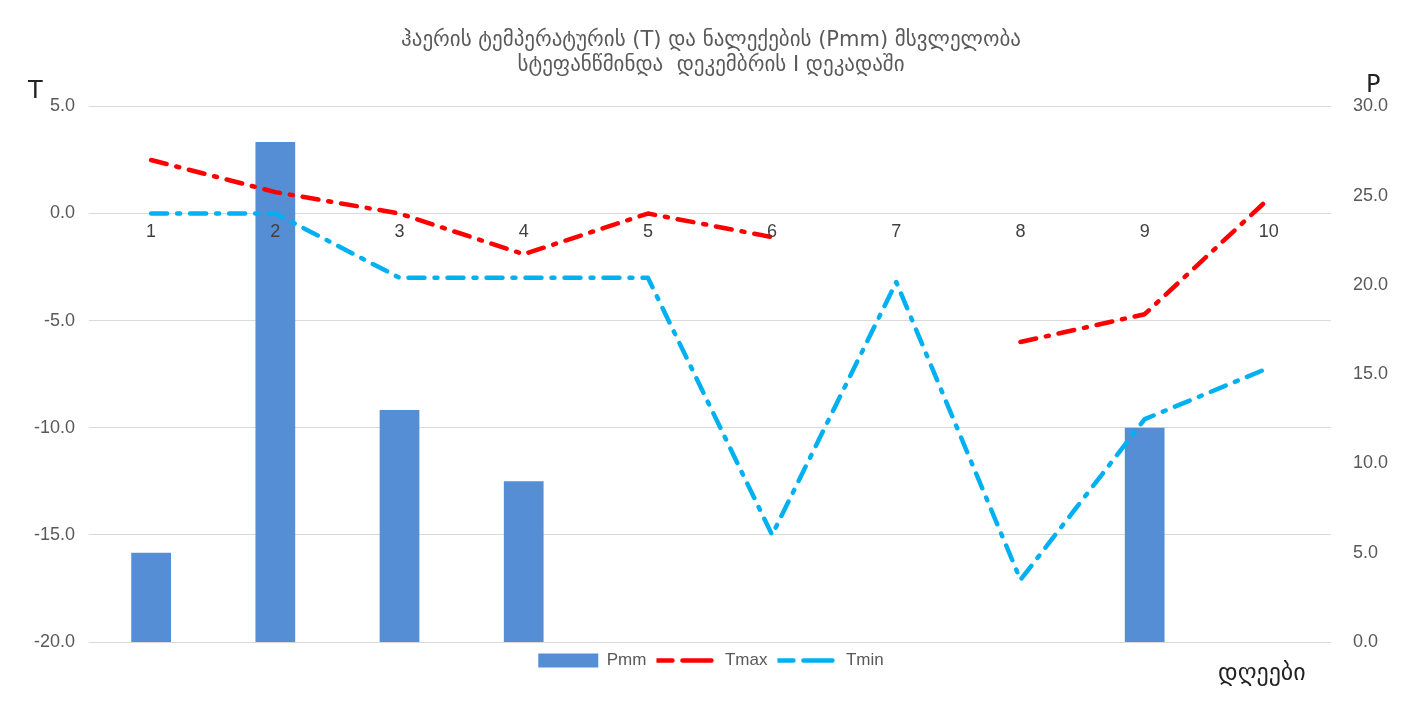 The image size is (1422, 719). I want to click on y-tick-label: -10.0, so click(55, 426).